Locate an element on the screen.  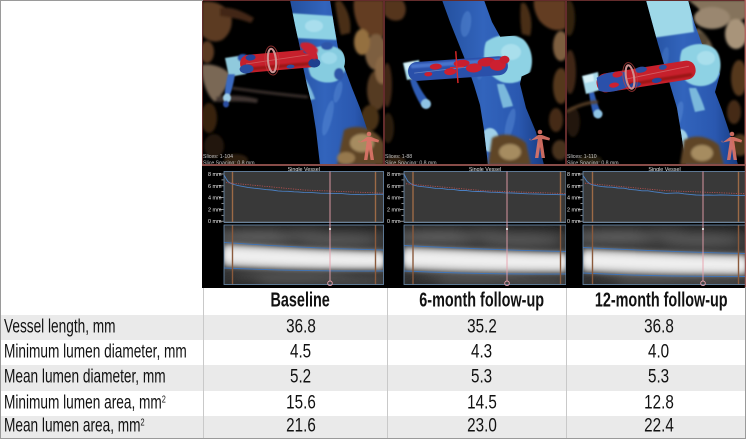
svg-text: Slices: 1-88 is located at coordinates (398, 157).